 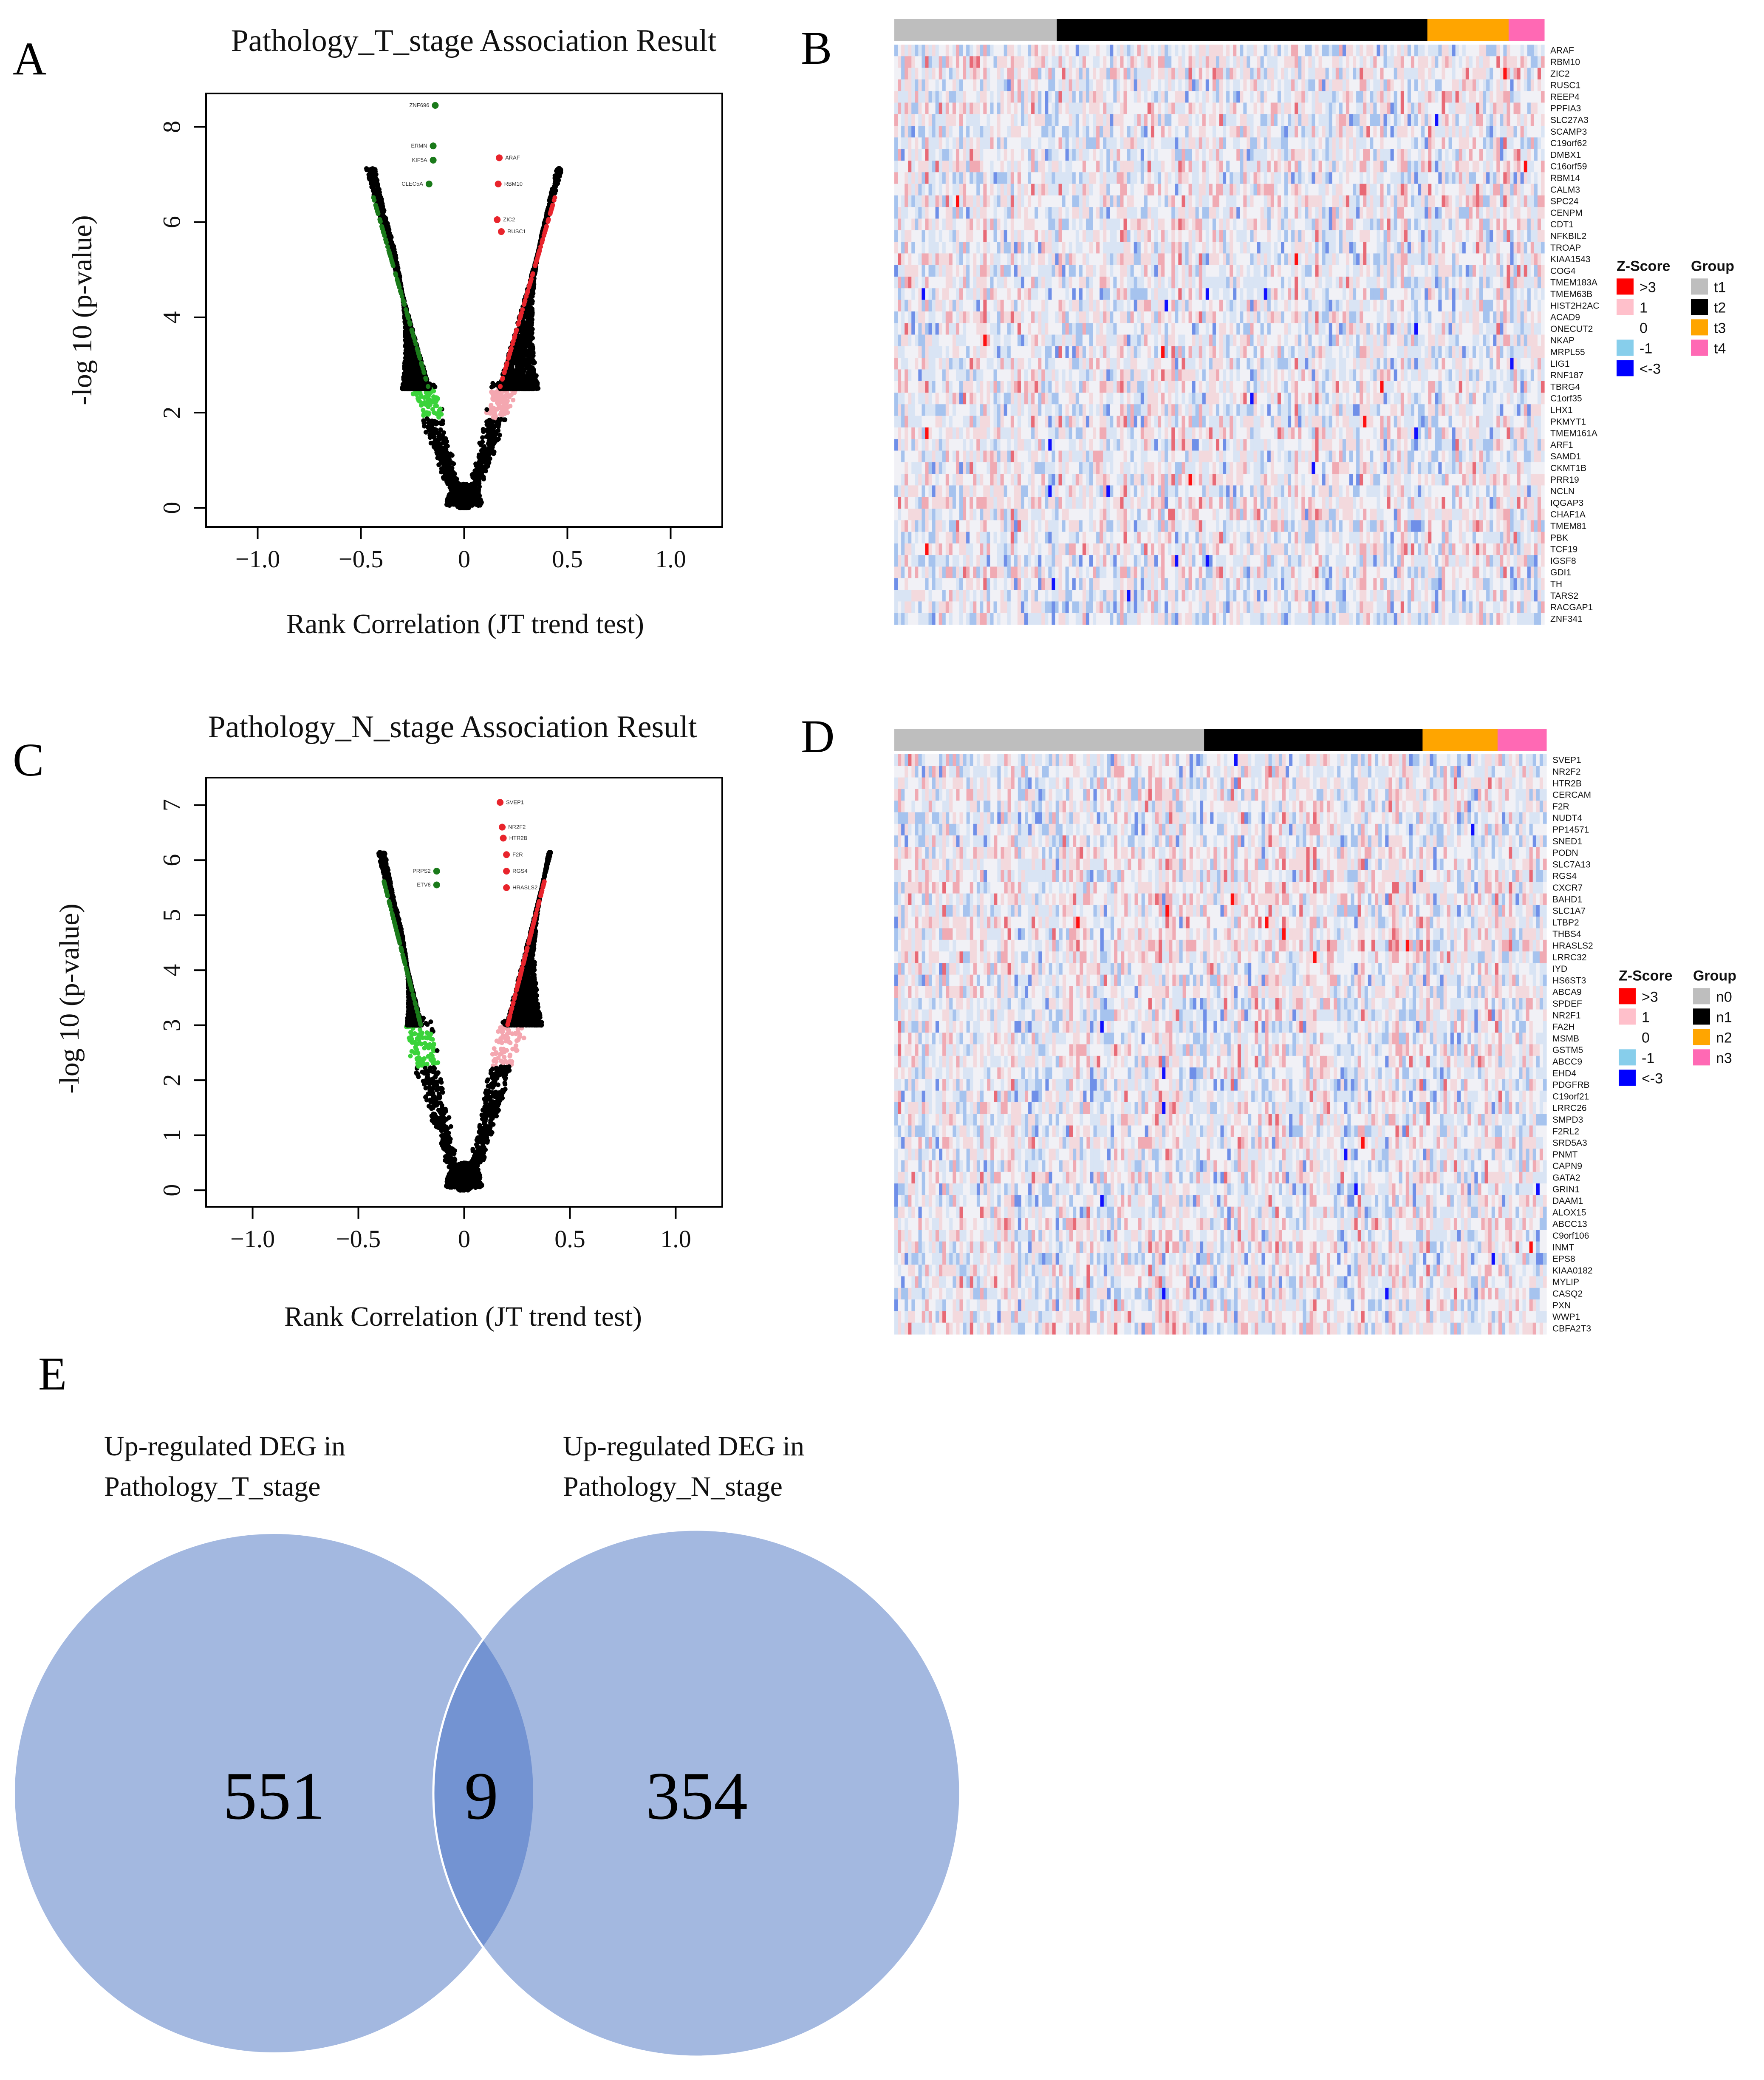 I want to click on panel-letter-e: E, so click(x=52, y=1374).